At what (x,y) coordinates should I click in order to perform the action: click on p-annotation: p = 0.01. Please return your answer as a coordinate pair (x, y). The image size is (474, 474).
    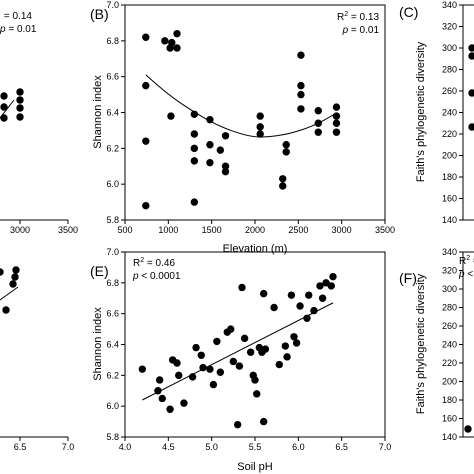
    Looking at the image, I should click on (361, 30).